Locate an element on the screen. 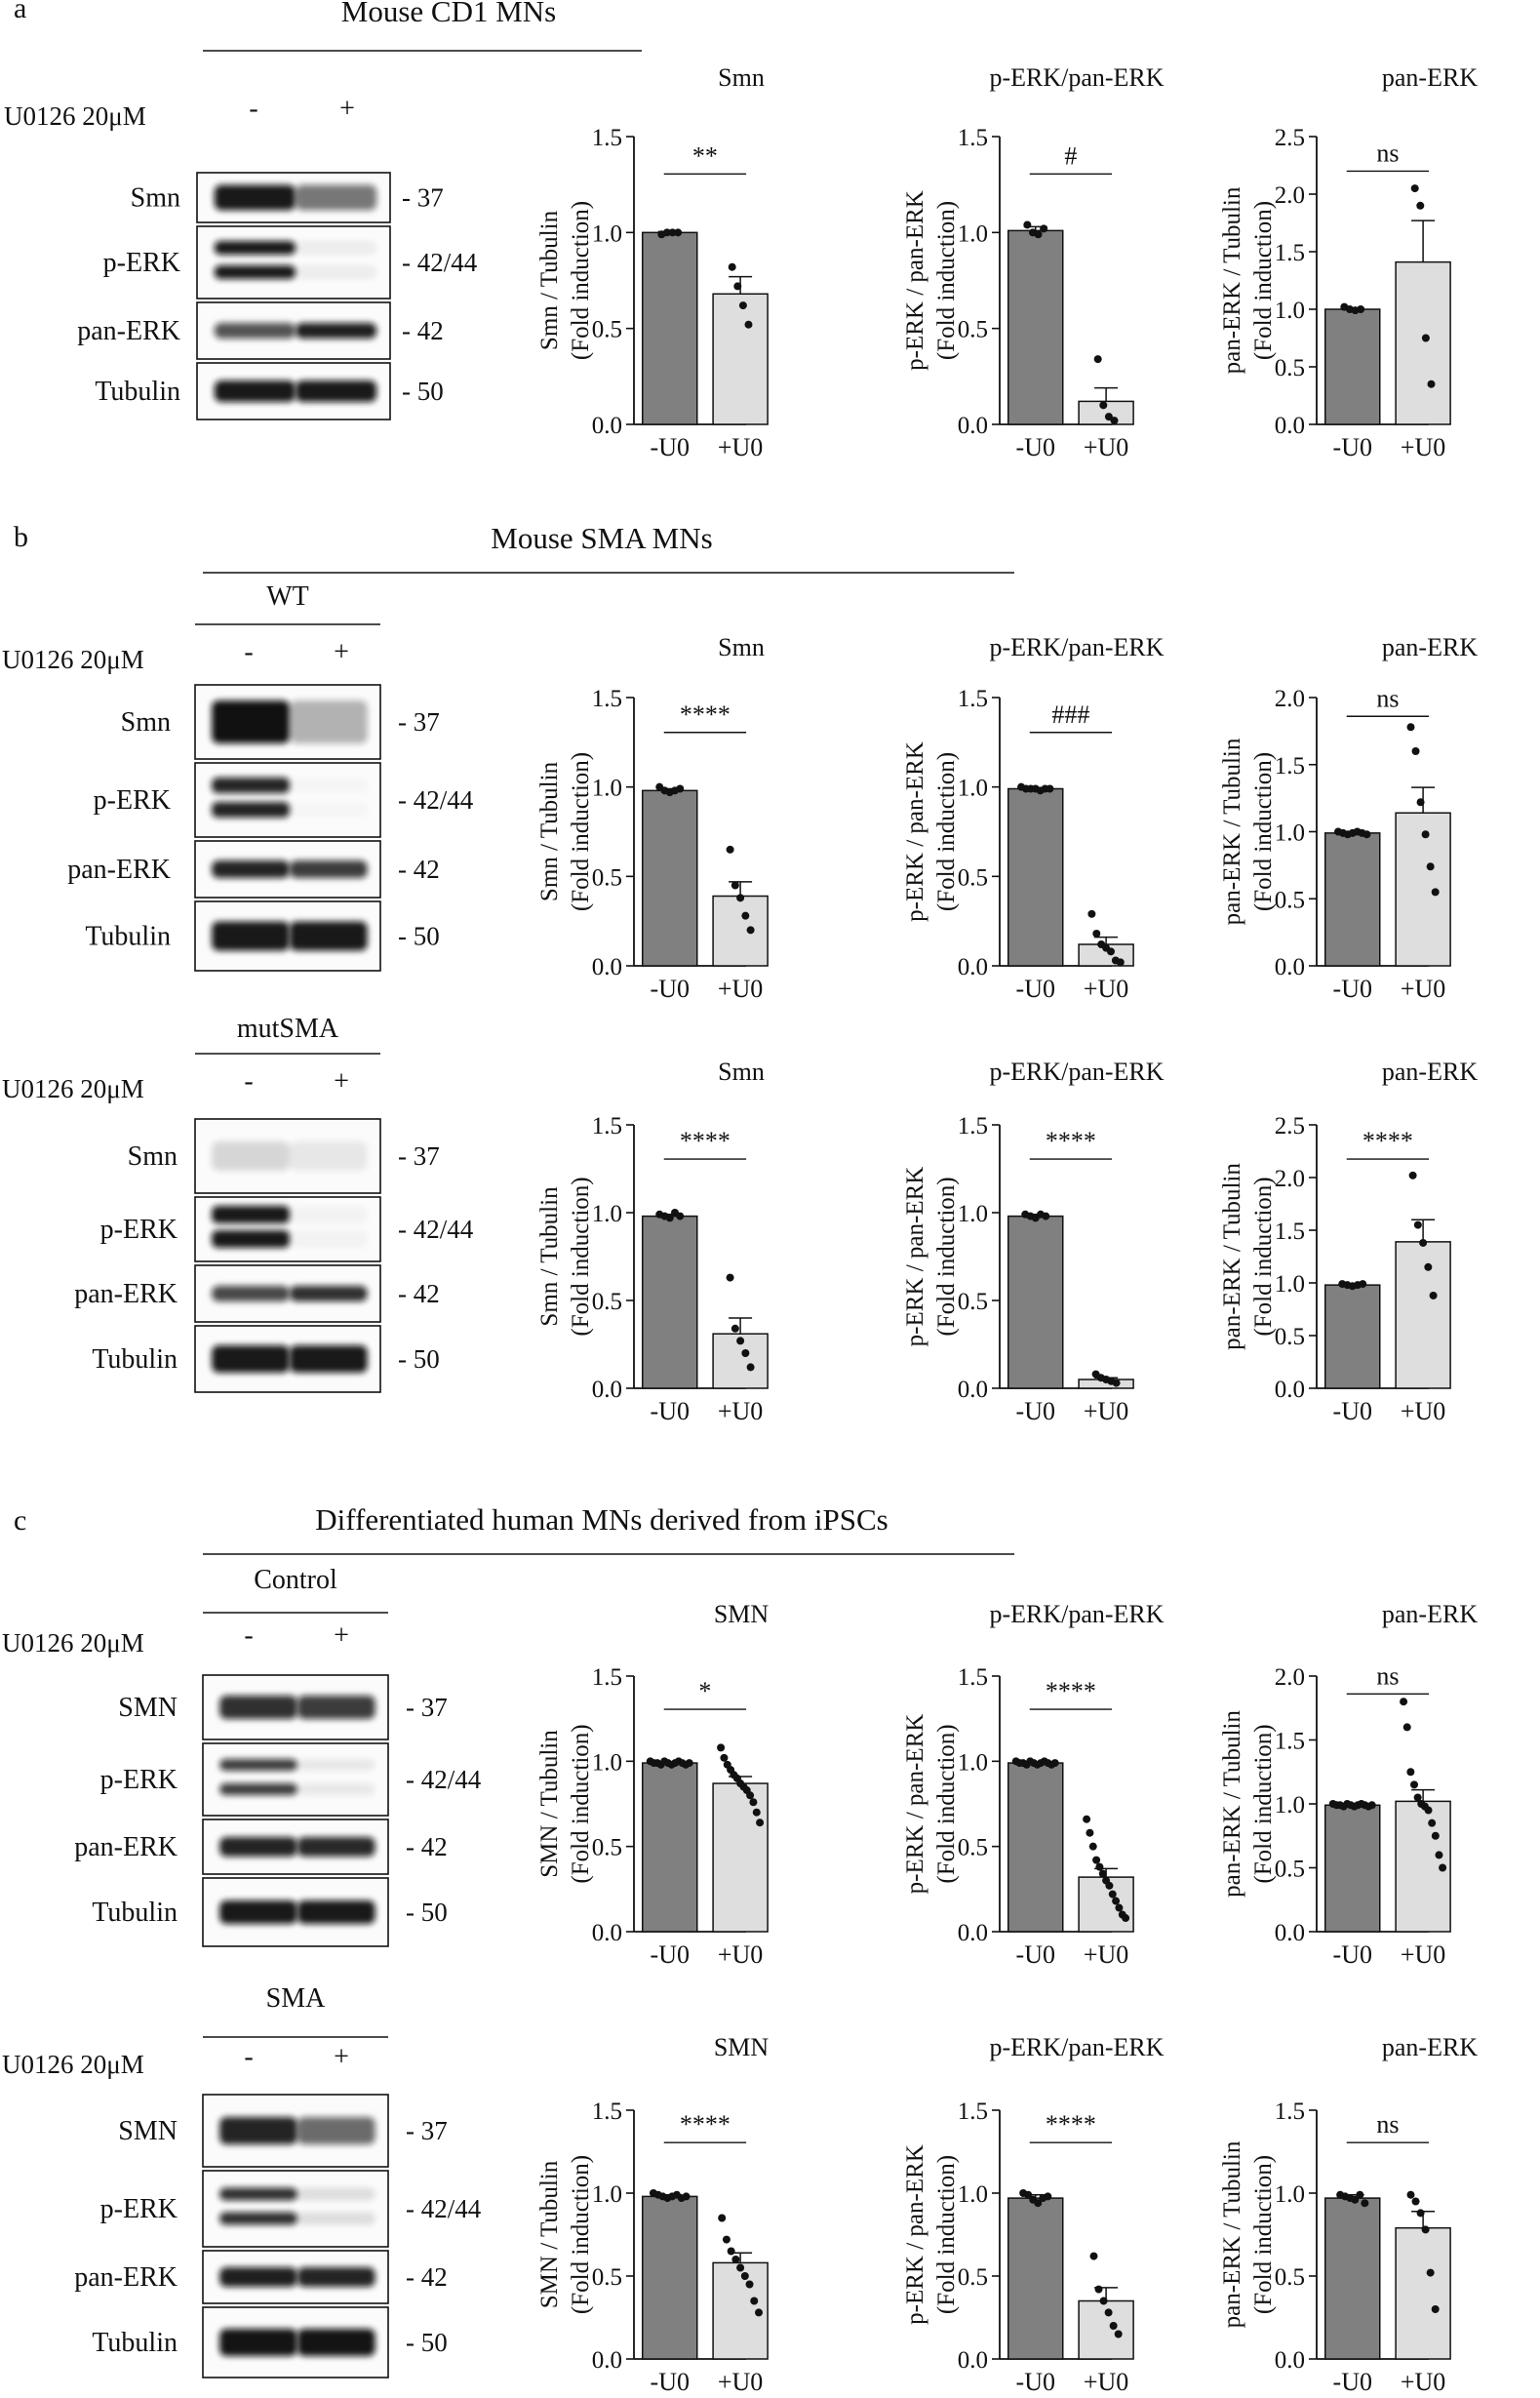  molecular-weight-label: - 42 is located at coordinates (419, 869).